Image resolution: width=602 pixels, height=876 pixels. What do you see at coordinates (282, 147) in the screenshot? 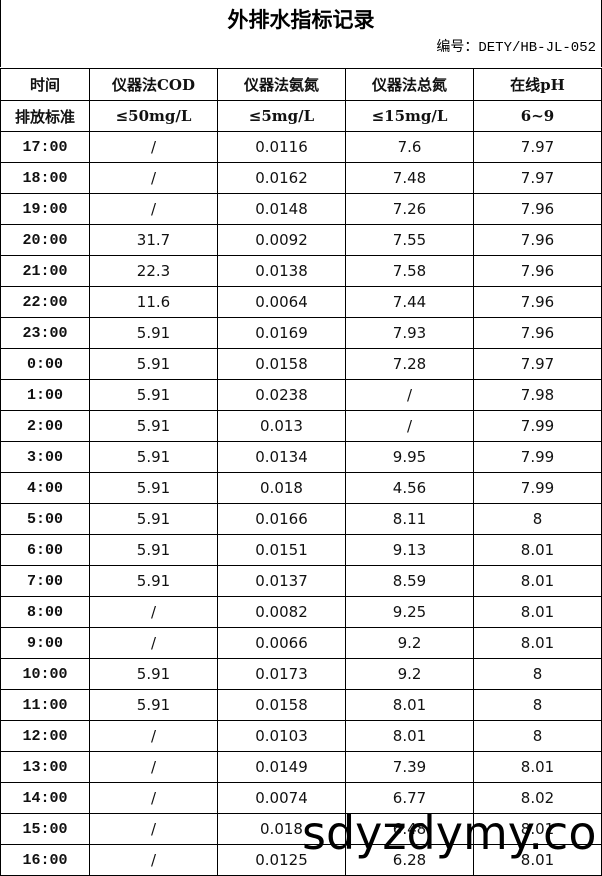
I see `value-cell: 0.0116` at bounding box center [282, 147].